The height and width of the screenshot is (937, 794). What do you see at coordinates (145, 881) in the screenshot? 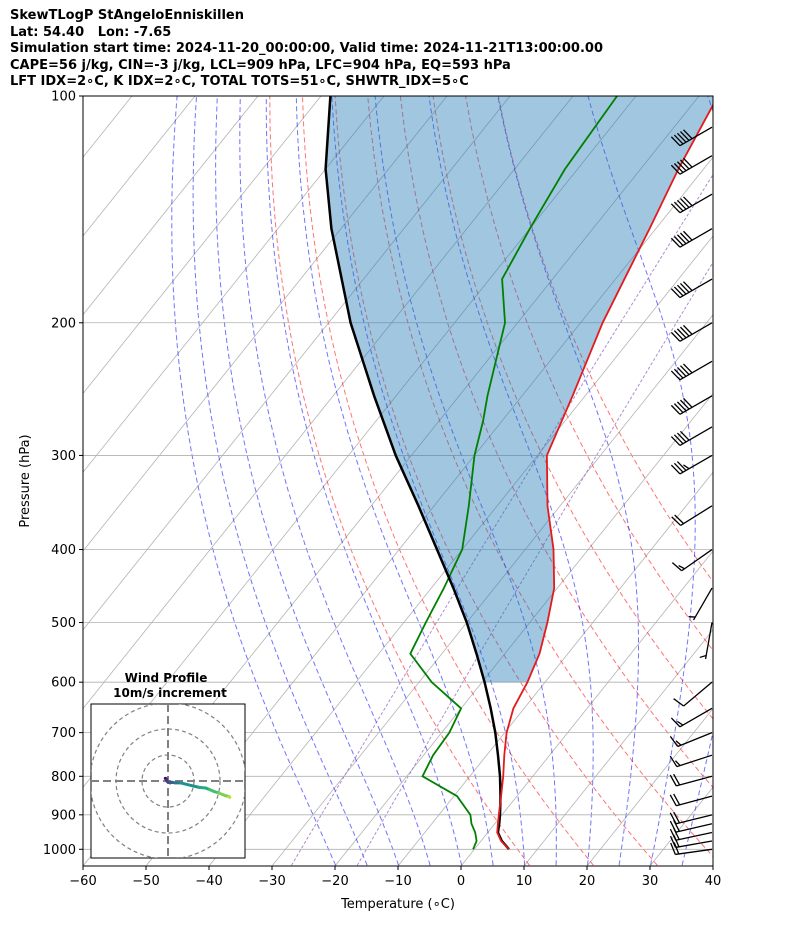
I see `x-tick-label: −50` at bounding box center [145, 881].